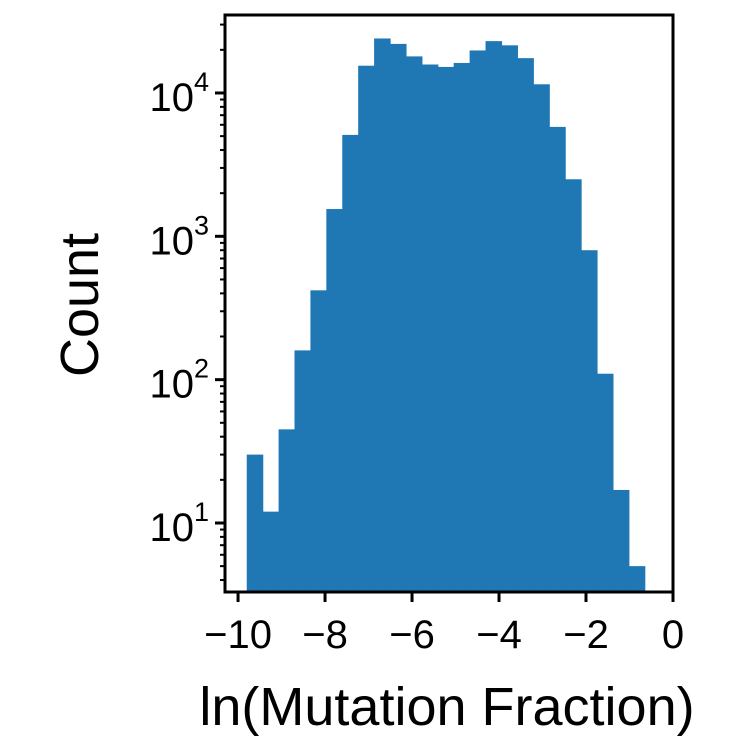  Describe the element at coordinates (179, 523) in the screenshot. I see `y-tick-label: 10¹` at that location.